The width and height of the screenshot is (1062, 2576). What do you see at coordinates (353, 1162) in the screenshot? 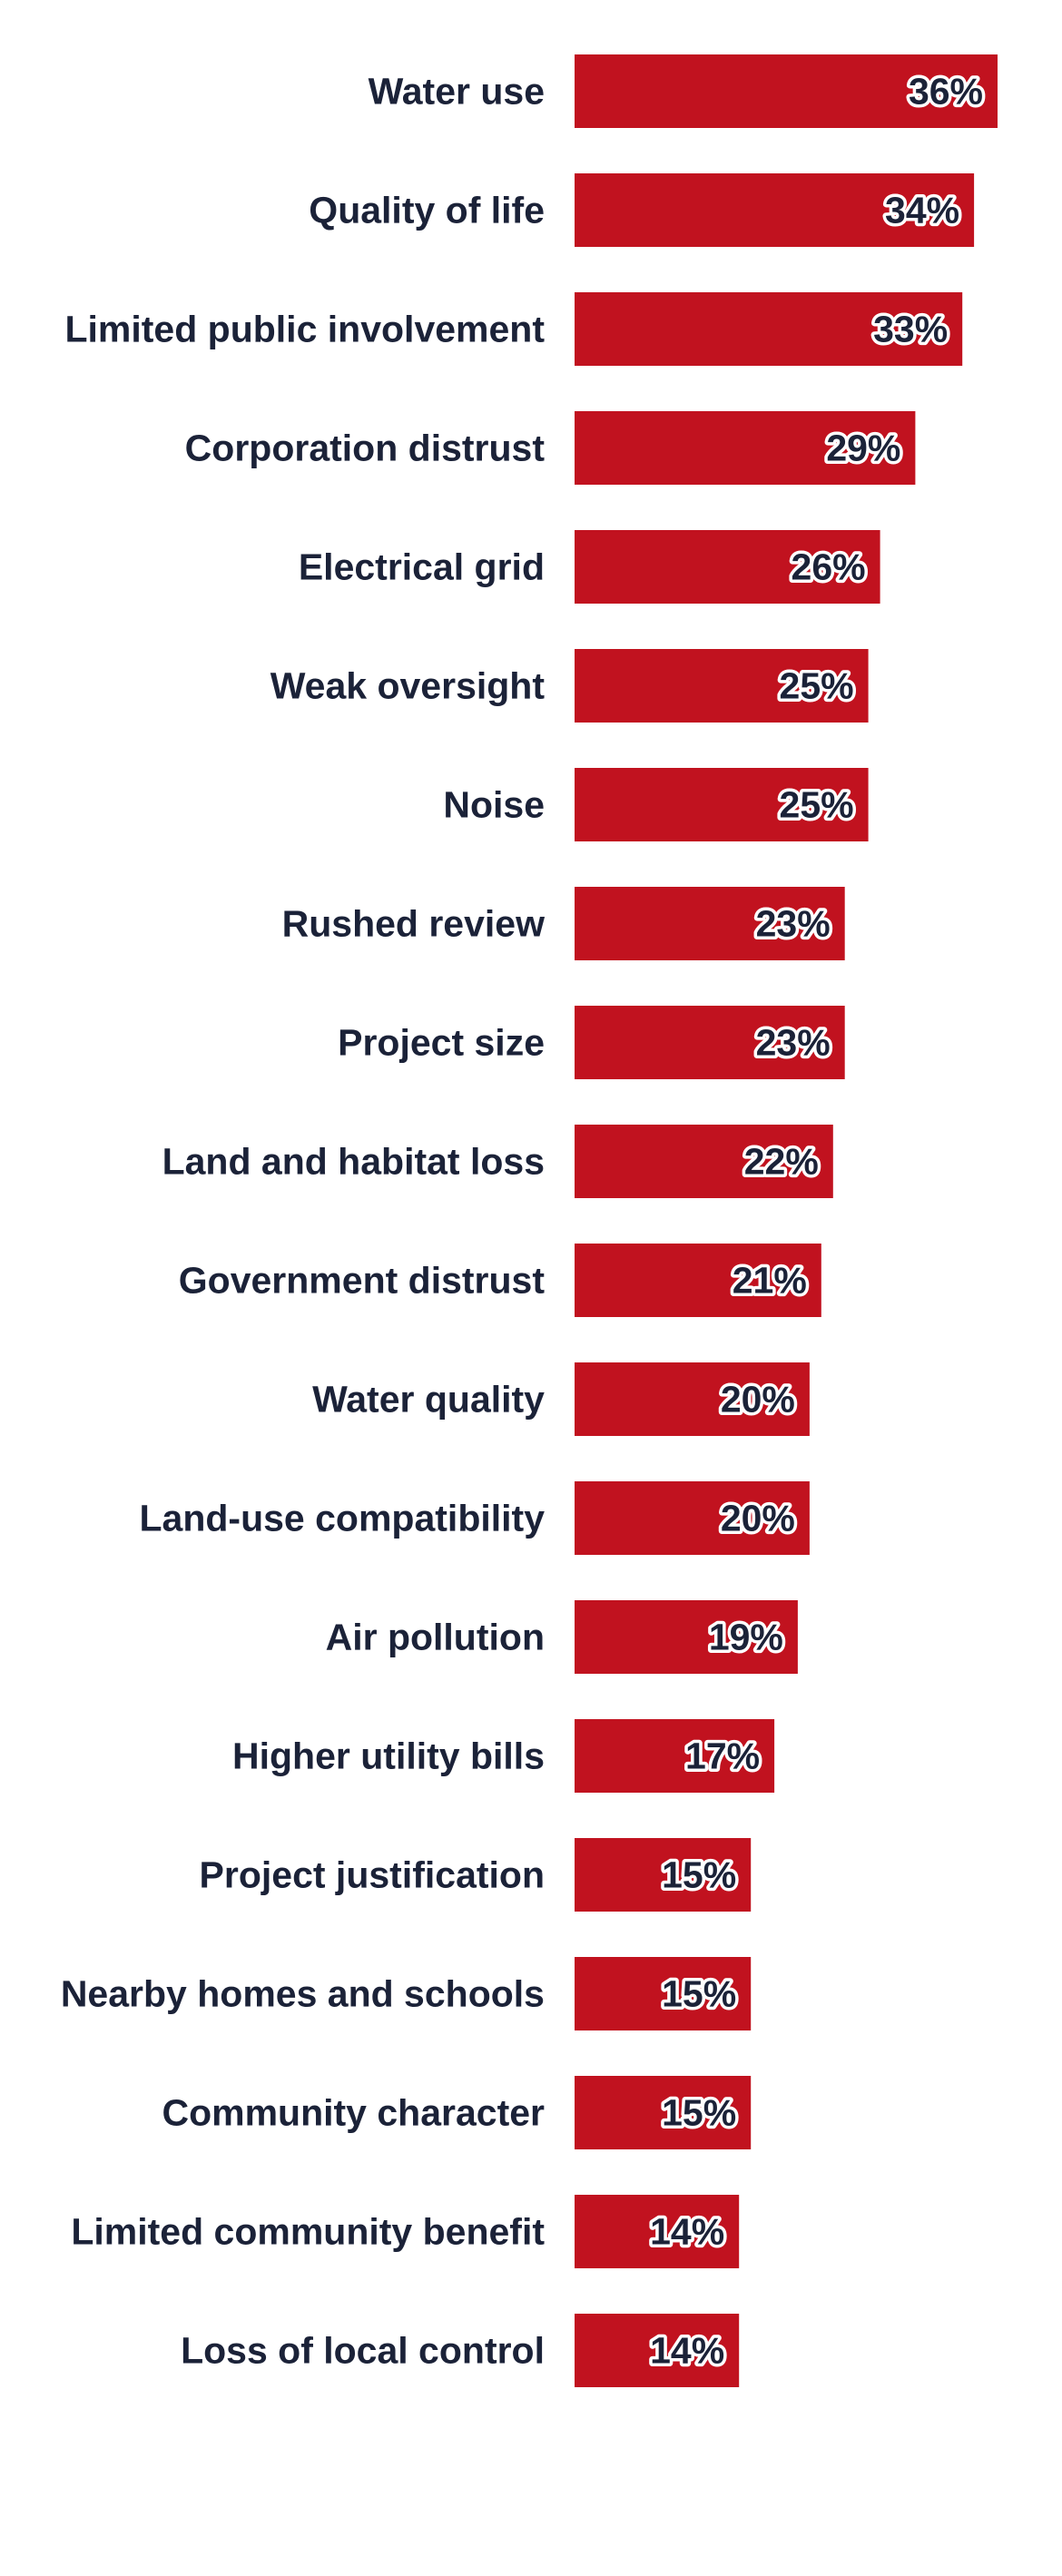
I see `category-label: Land and habitat loss` at bounding box center [353, 1162].